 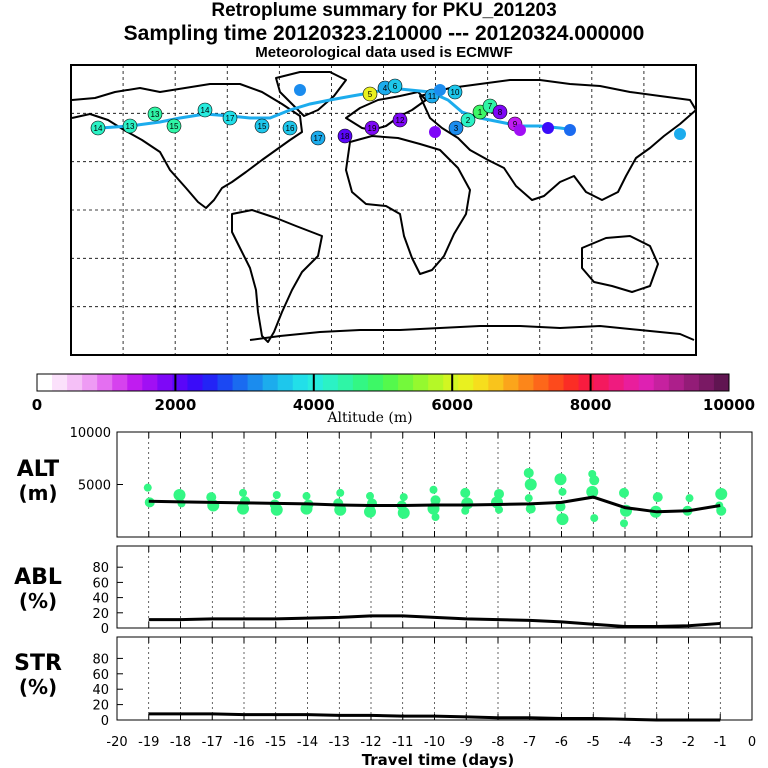 What do you see at coordinates (434, 504) in the screenshot?
I see `alt-mean-line` at bounding box center [434, 504].